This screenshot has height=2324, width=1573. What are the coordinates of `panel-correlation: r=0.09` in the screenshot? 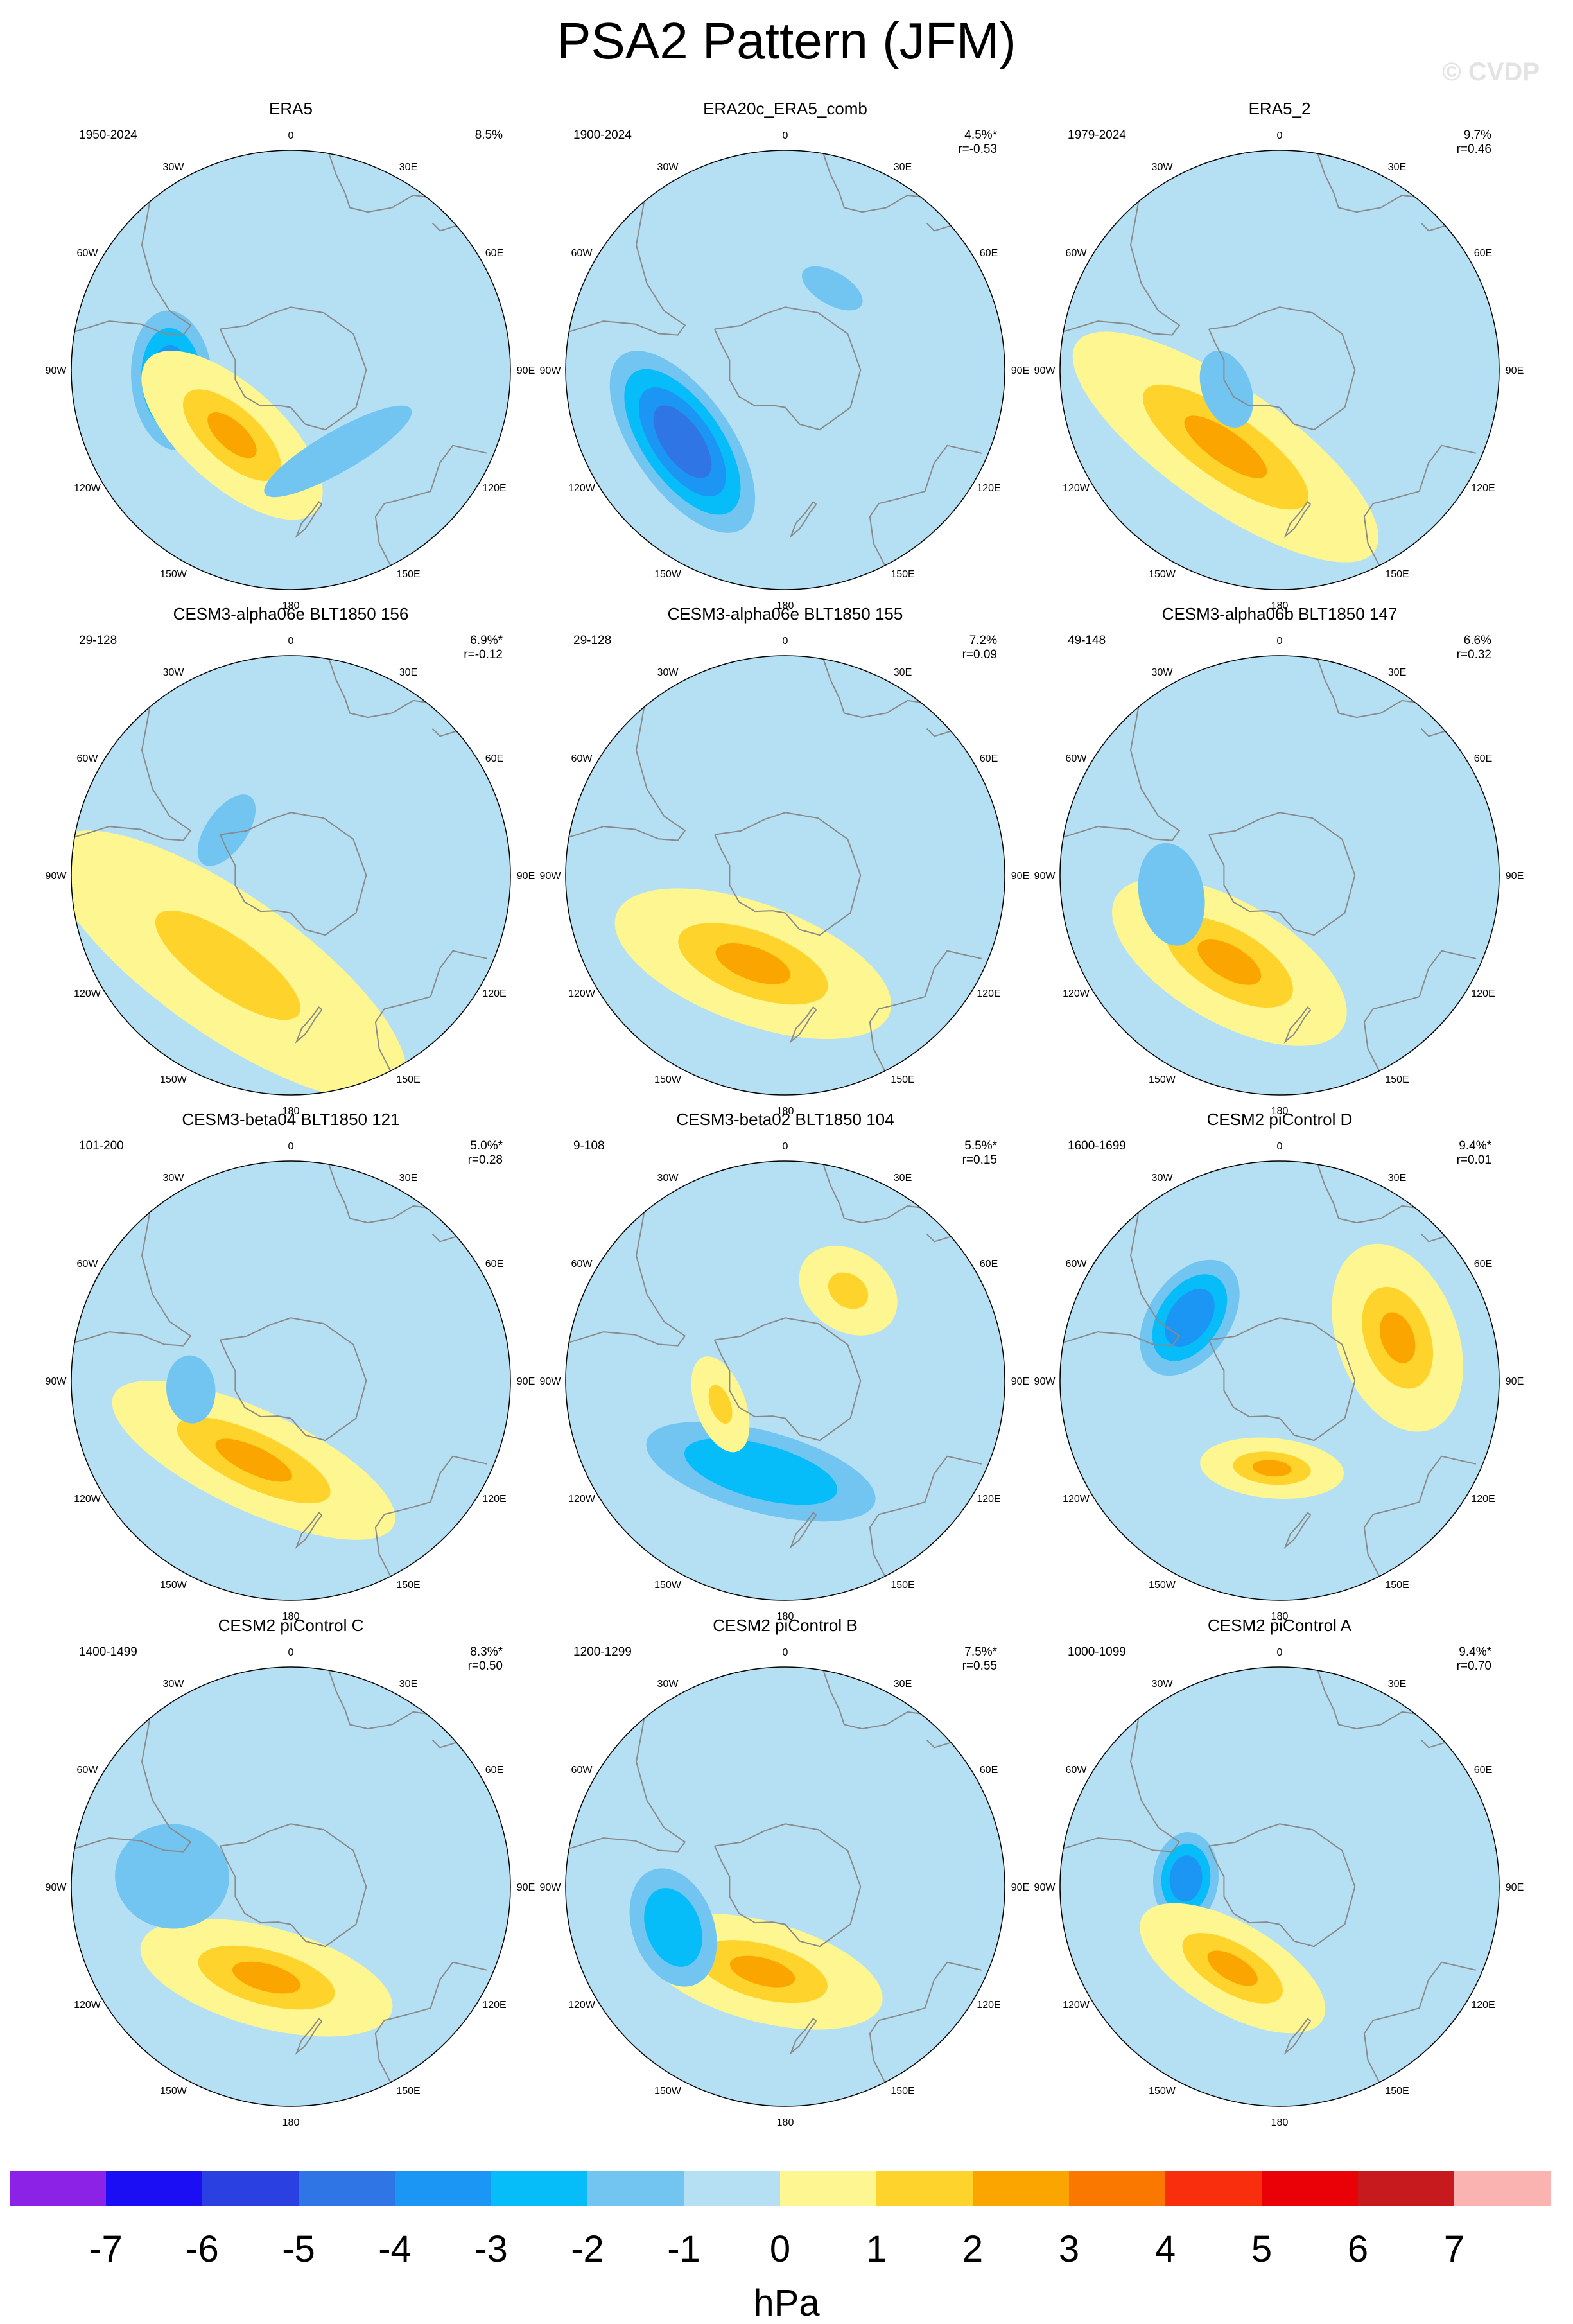 It's located at (979, 654).